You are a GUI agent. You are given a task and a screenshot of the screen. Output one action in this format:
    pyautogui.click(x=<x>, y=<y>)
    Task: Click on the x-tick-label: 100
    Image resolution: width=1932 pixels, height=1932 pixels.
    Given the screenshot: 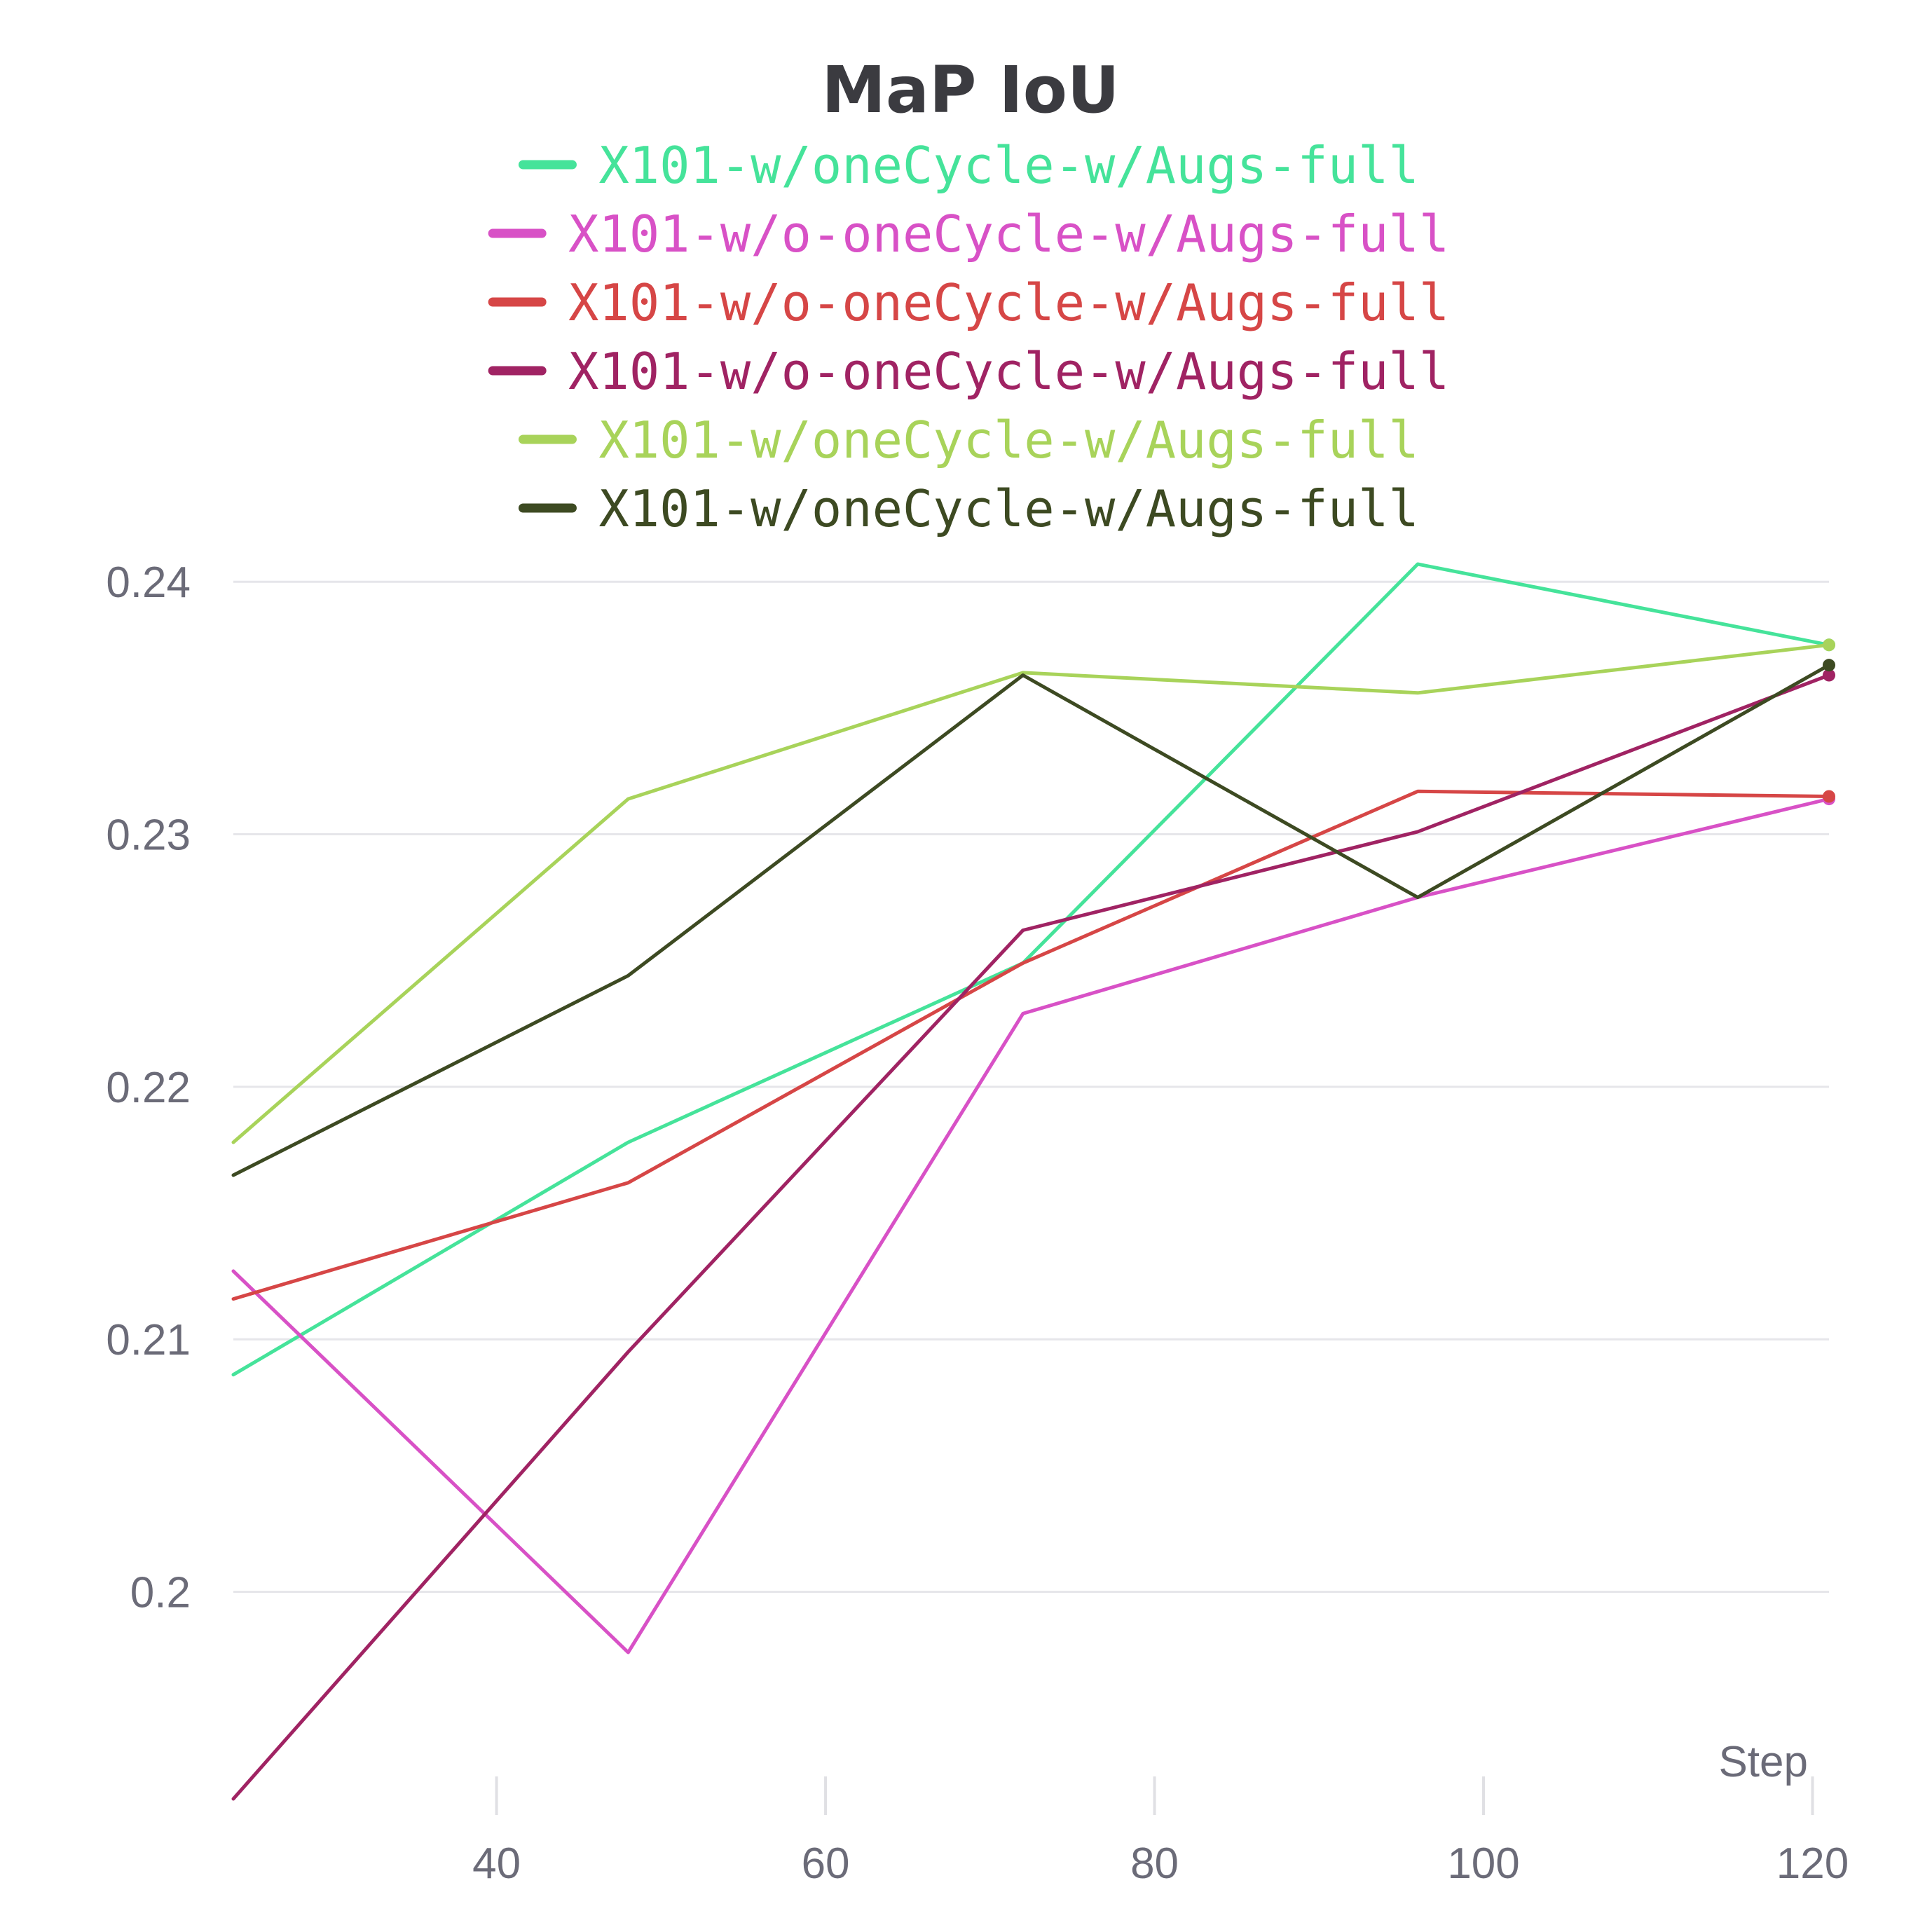 What is the action you would take?
    pyautogui.click(x=1483, y=1864)
    